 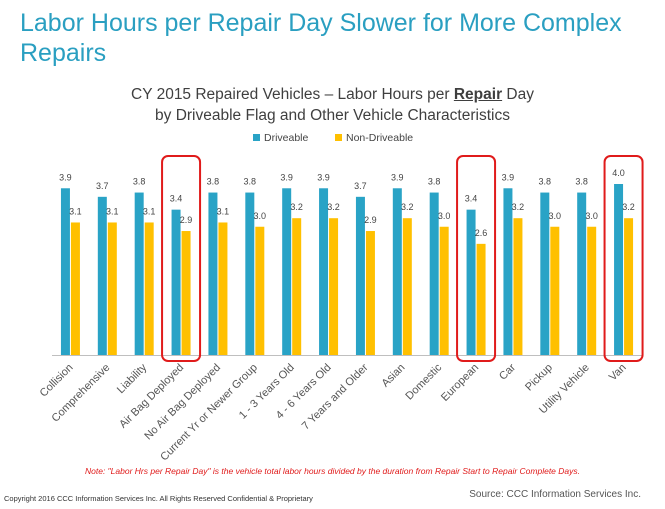 I want to click on x-tick-label: 7 Years and Older, so click(x=335, y=396).